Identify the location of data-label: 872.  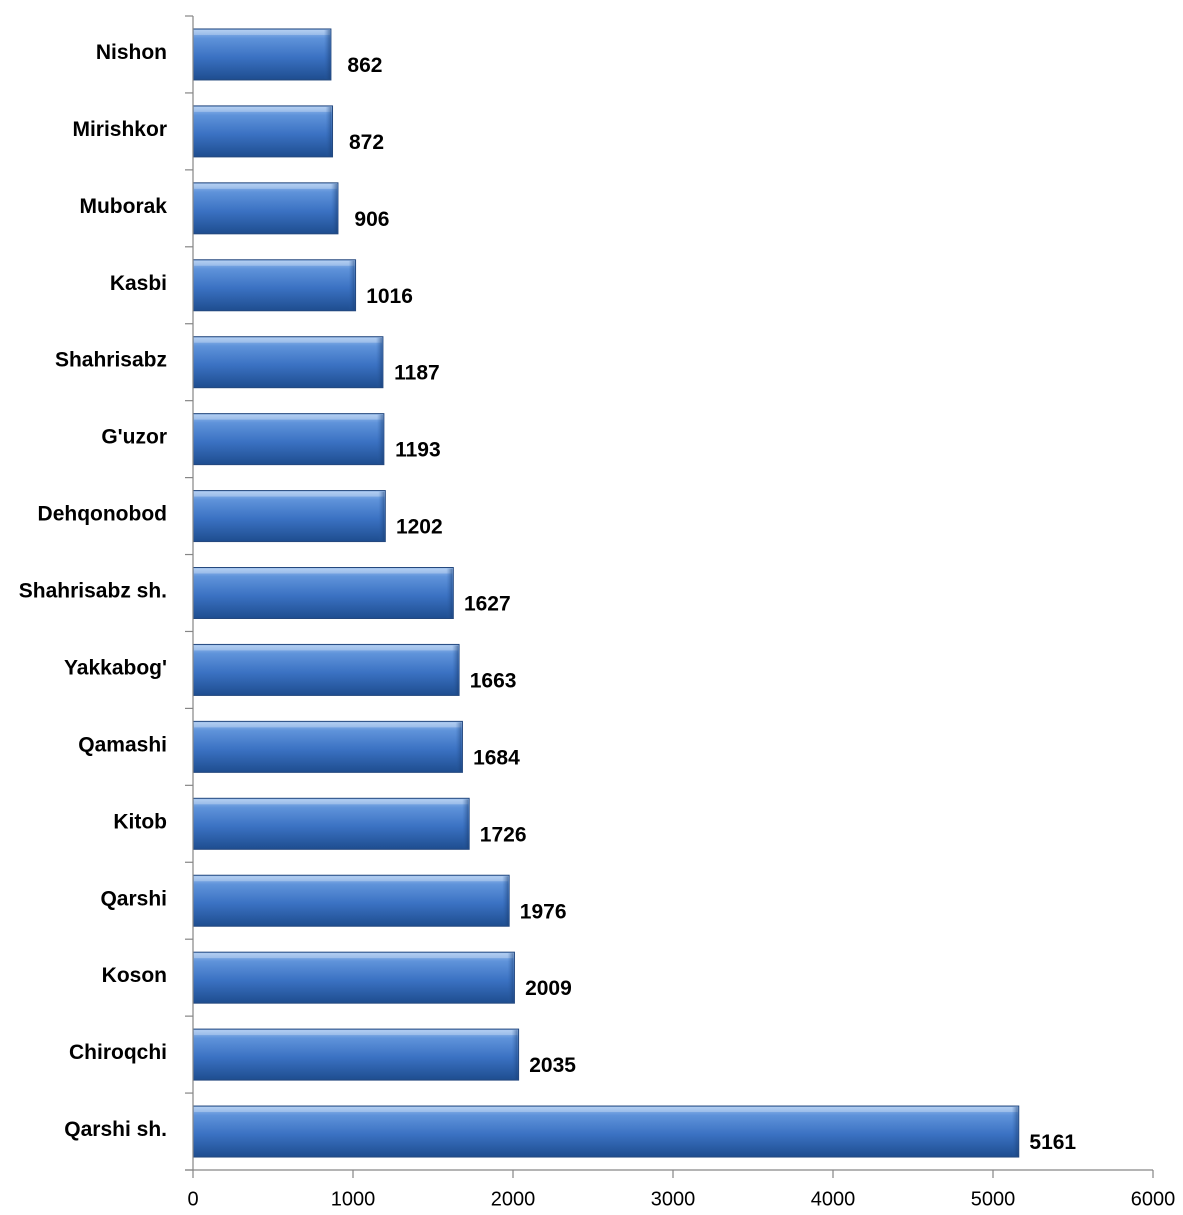
(366, 142).